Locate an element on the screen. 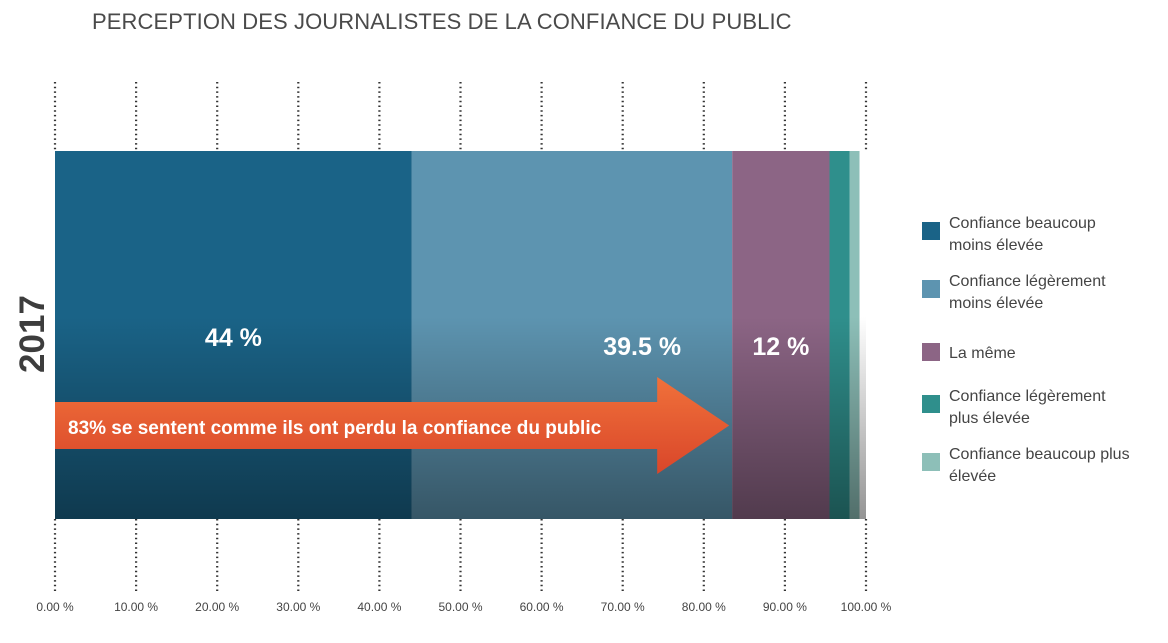  x-tick-label: 60.00 % is located at coordinates (542, 607).